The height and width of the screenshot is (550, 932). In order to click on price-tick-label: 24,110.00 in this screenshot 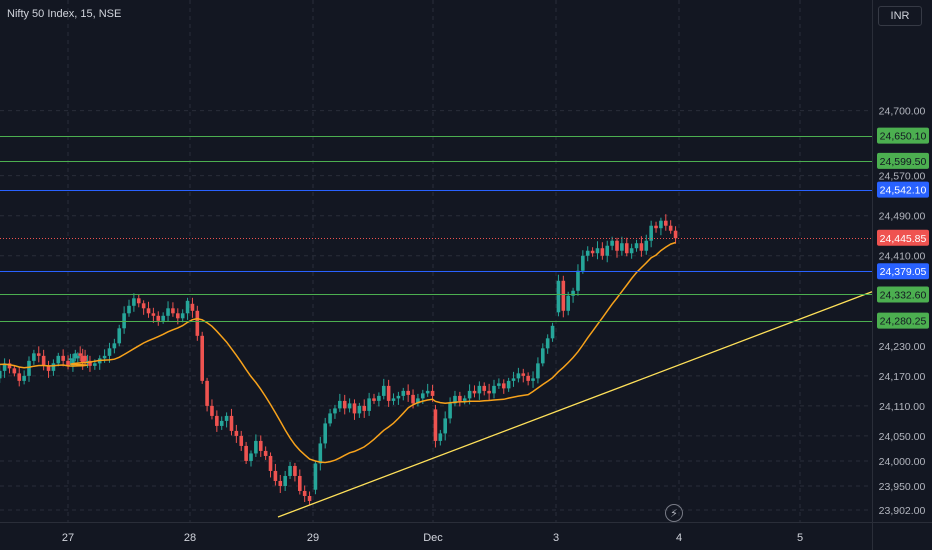, I will do `click(902, 407)`.